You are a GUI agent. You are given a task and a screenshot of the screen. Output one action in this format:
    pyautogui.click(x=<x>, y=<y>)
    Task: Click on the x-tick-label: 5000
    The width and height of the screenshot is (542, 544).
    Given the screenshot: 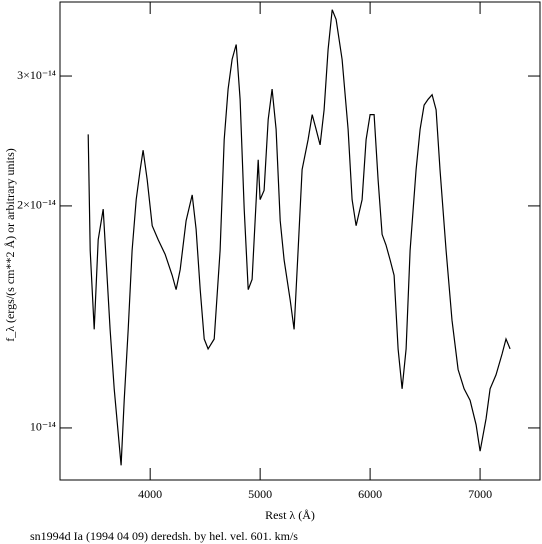 What is the action you would take?
    pyautogui.click(x=260, y=494)
    